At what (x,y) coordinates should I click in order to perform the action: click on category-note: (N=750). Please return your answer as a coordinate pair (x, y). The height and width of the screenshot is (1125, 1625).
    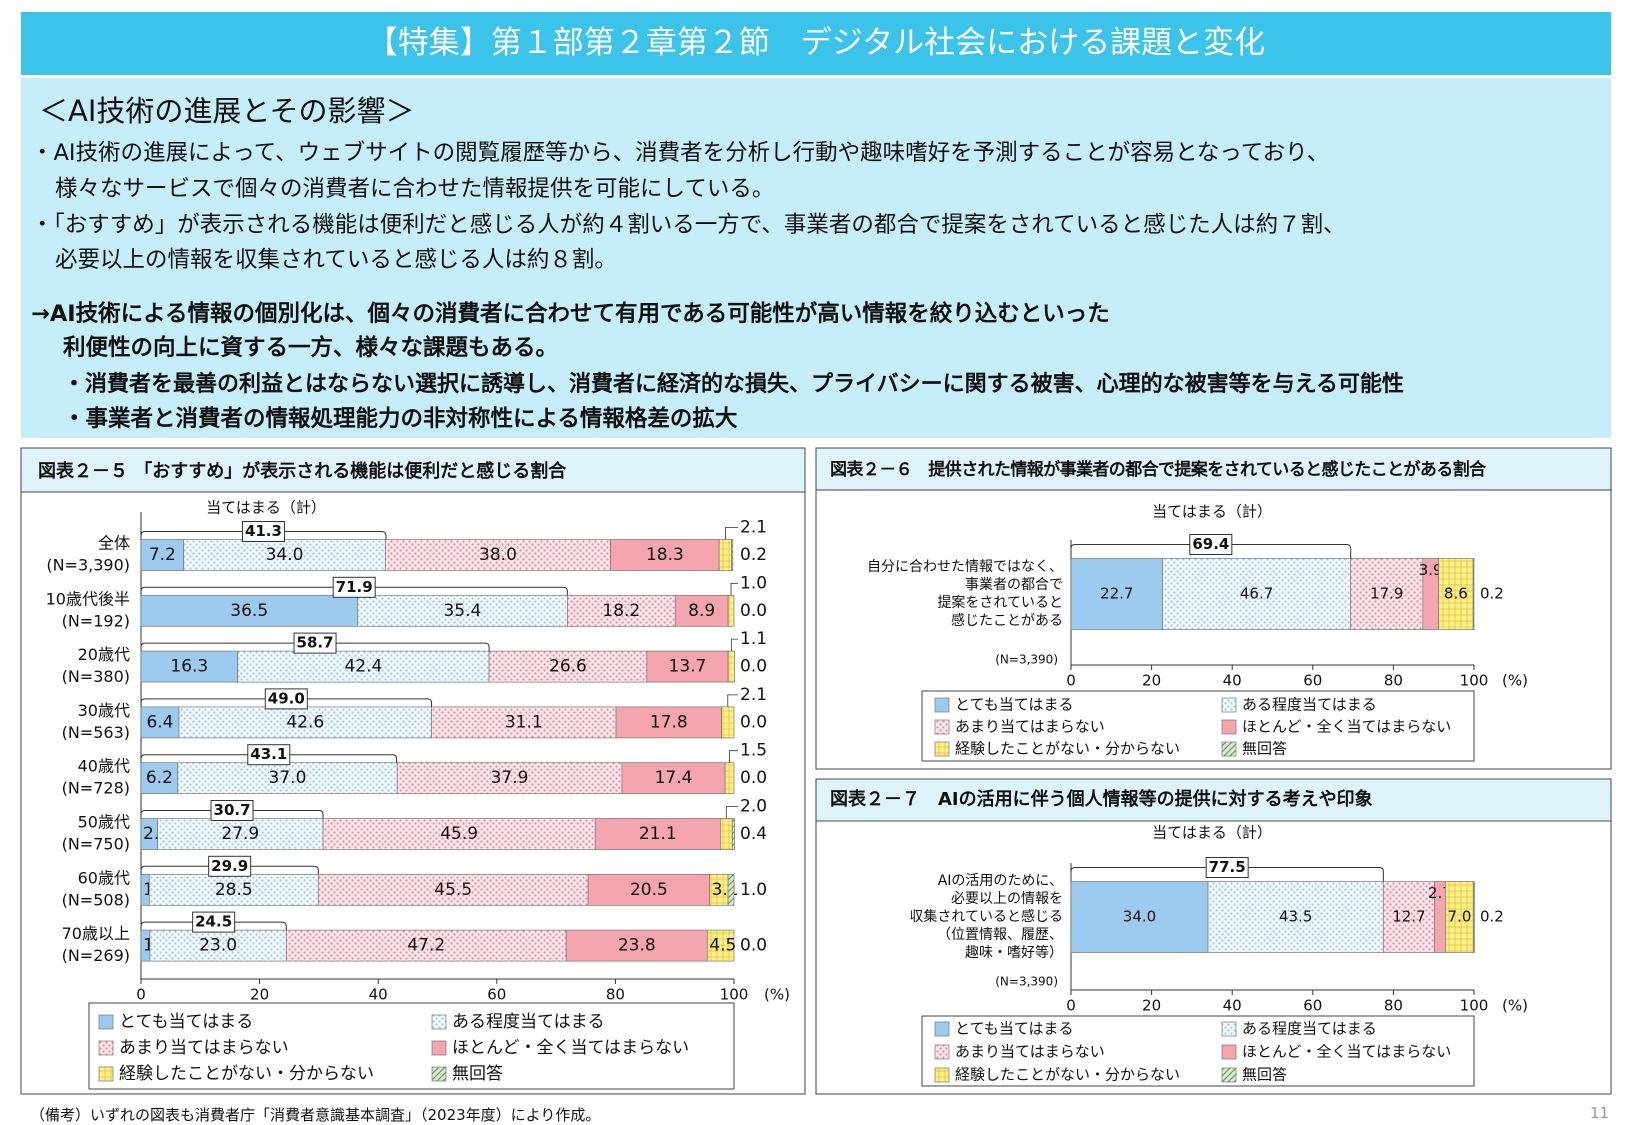
    Looking at the image, I should click on (96, 844).